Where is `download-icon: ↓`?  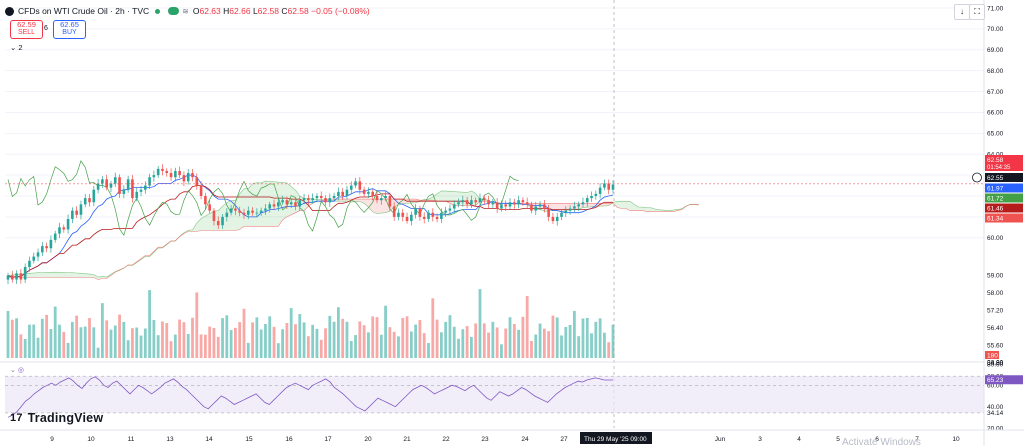 download-icon: ↓ is located at coordinates (962, 12).